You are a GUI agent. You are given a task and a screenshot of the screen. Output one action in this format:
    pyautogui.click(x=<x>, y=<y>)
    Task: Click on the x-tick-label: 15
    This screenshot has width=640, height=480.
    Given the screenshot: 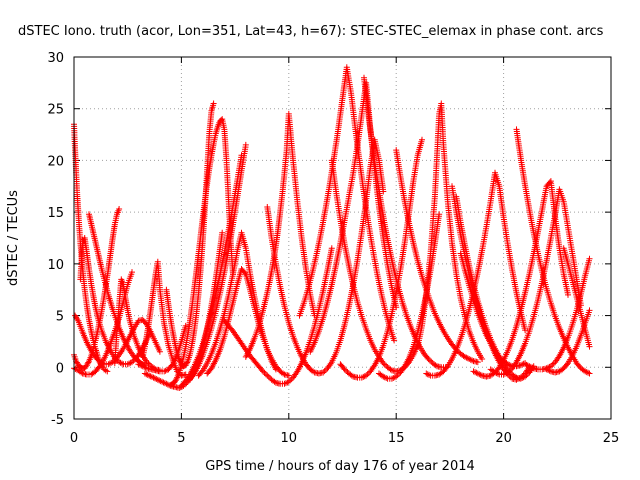 What is the action you would take?
    pyautogui.click(x=396, y=438)
    